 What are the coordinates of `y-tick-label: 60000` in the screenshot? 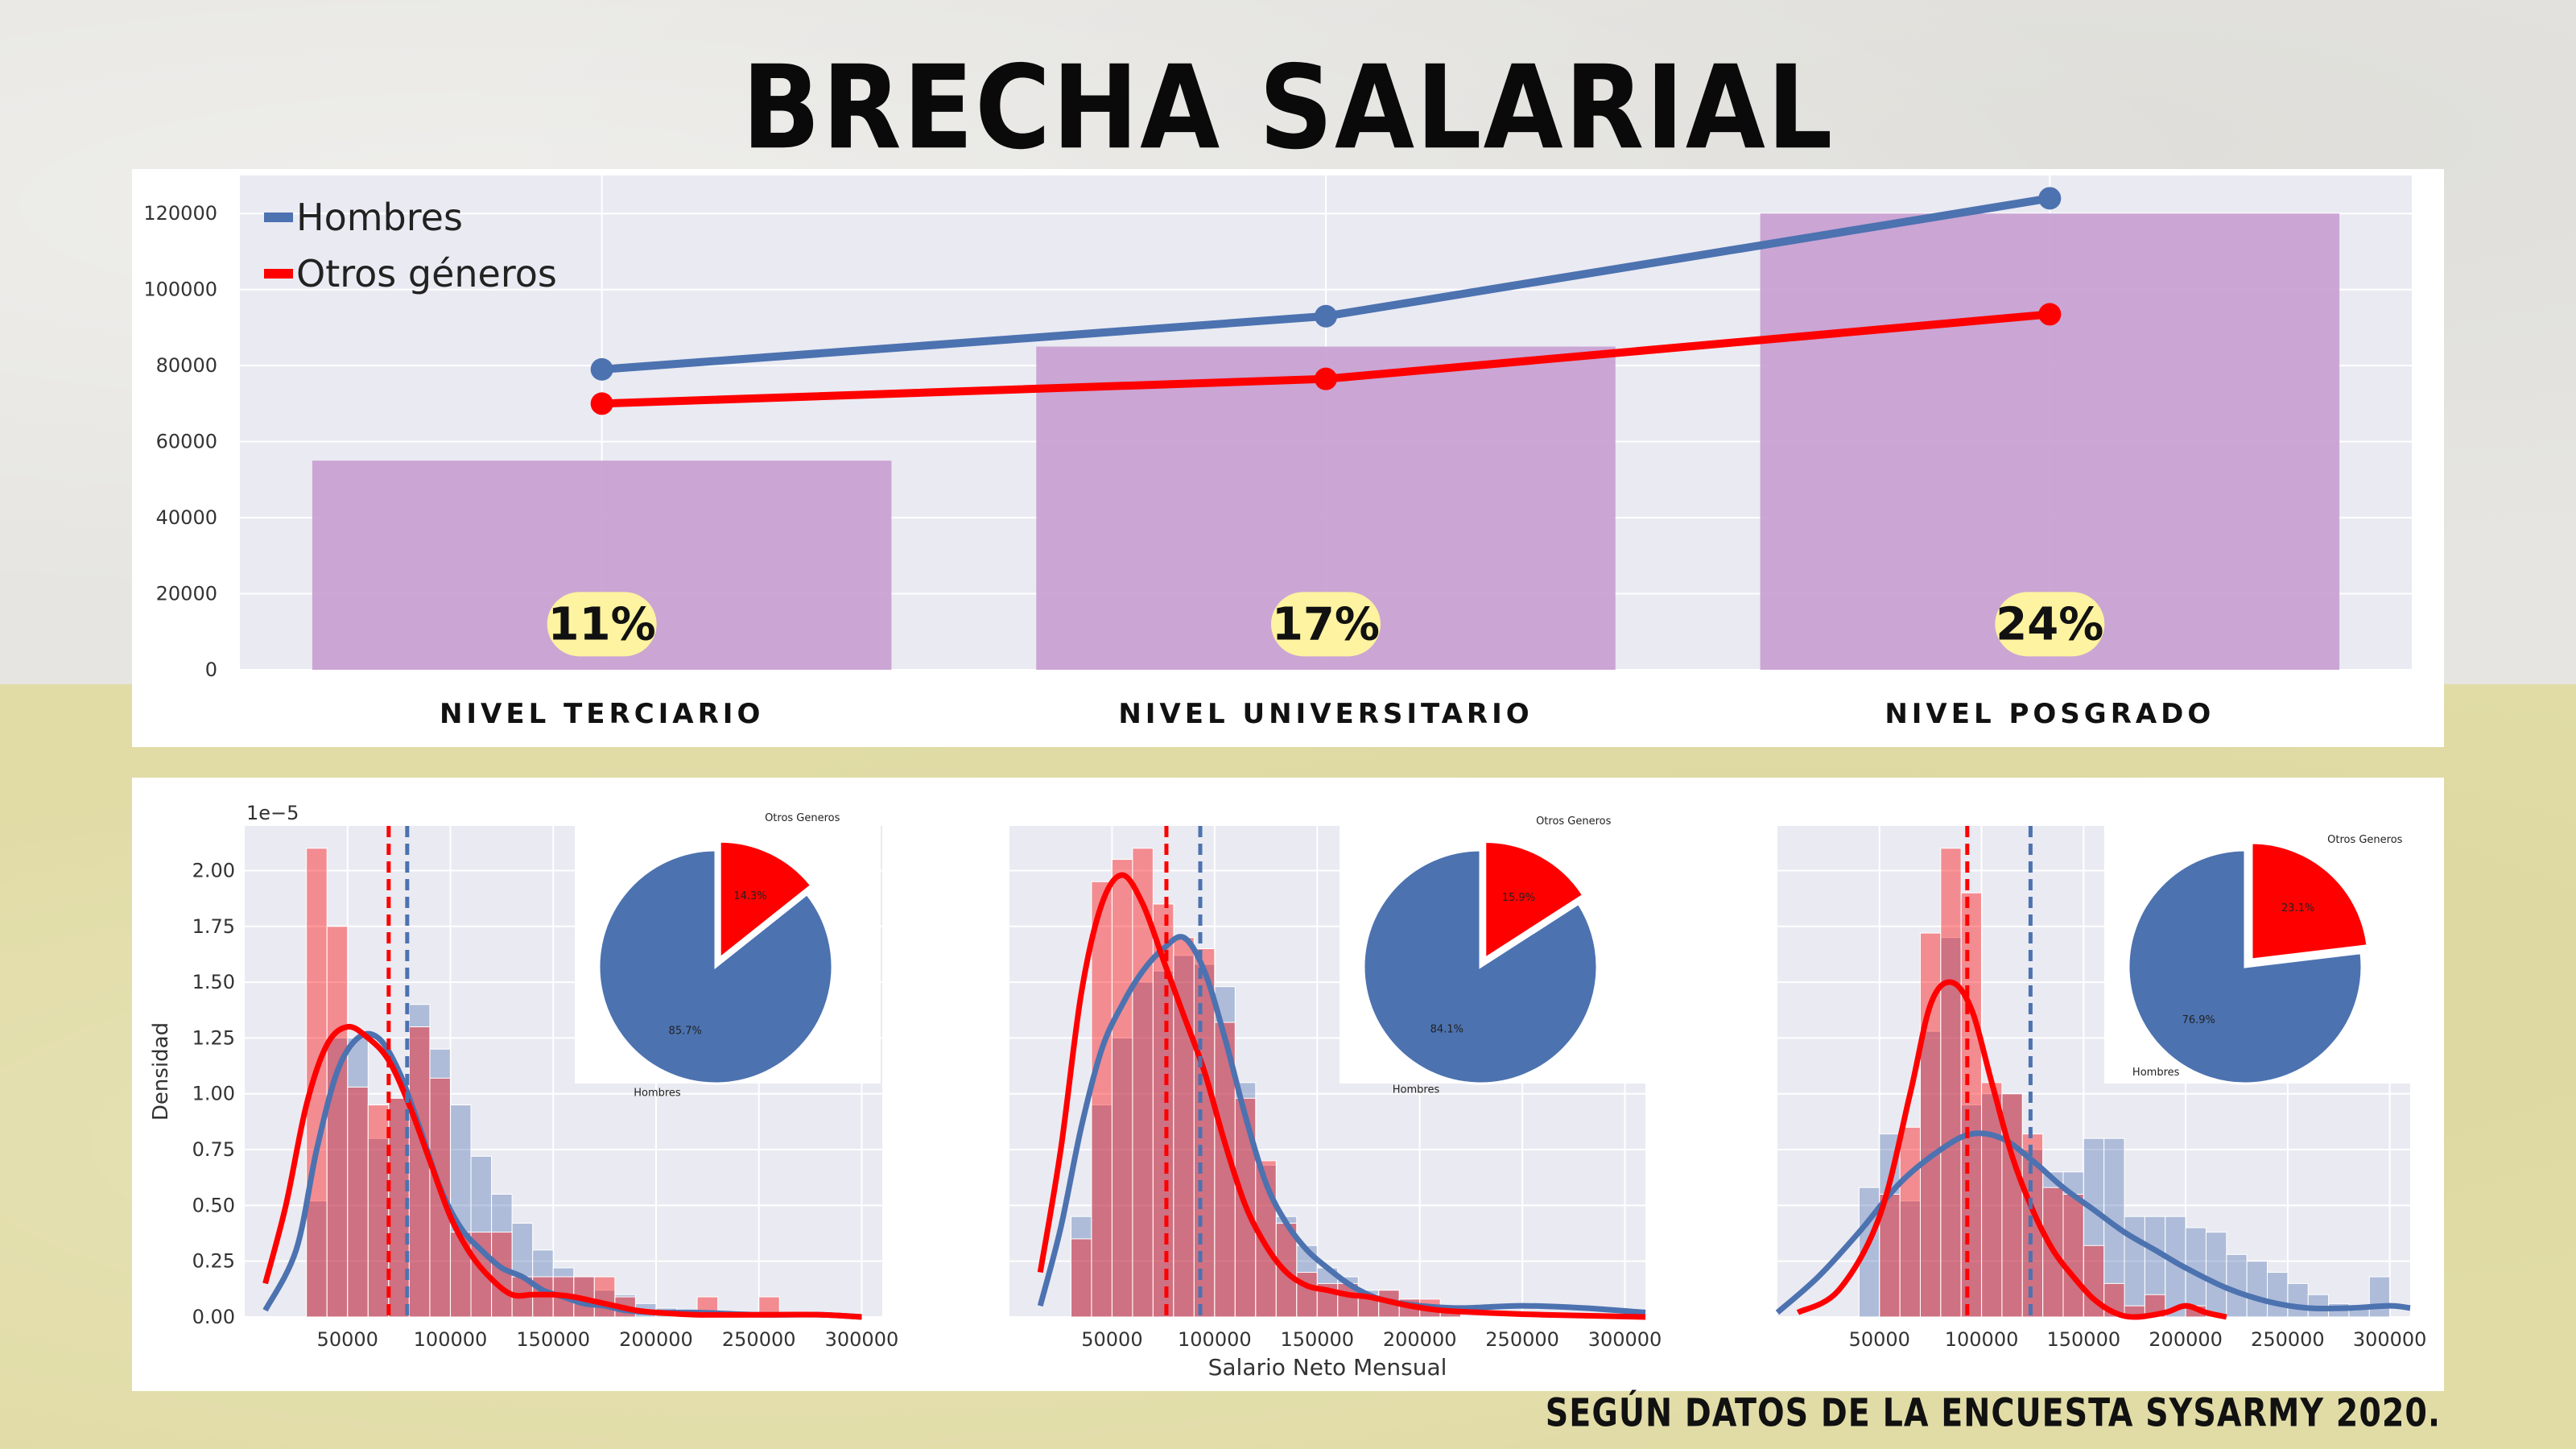 It's located at (186, 442).